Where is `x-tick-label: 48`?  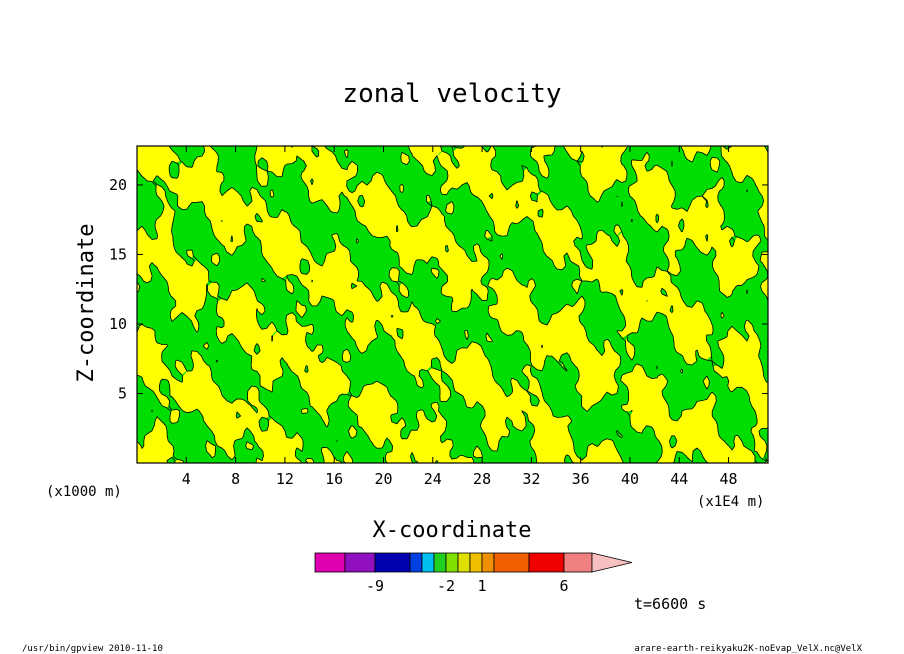 x-tick-label: 48 is located at coordinates (729, 479).